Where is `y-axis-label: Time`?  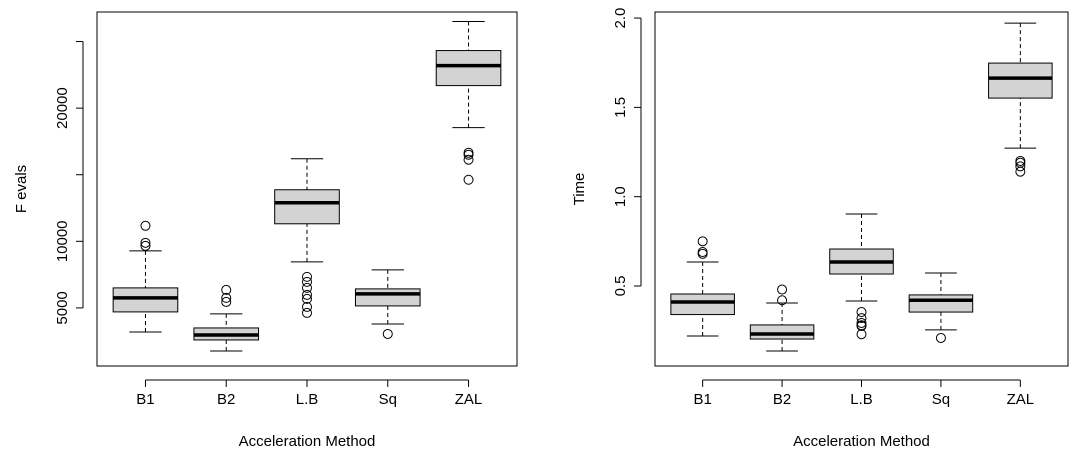
y-axis-label: Time is located at coordinates (579, 189).